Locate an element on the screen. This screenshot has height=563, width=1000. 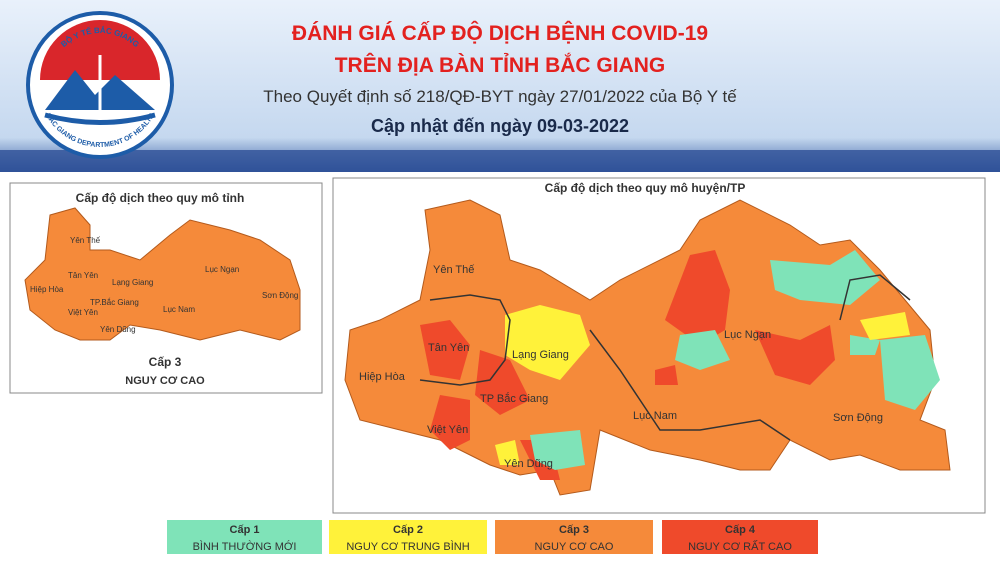
district-label: Lục Nam is located at coordinates (655, 416).